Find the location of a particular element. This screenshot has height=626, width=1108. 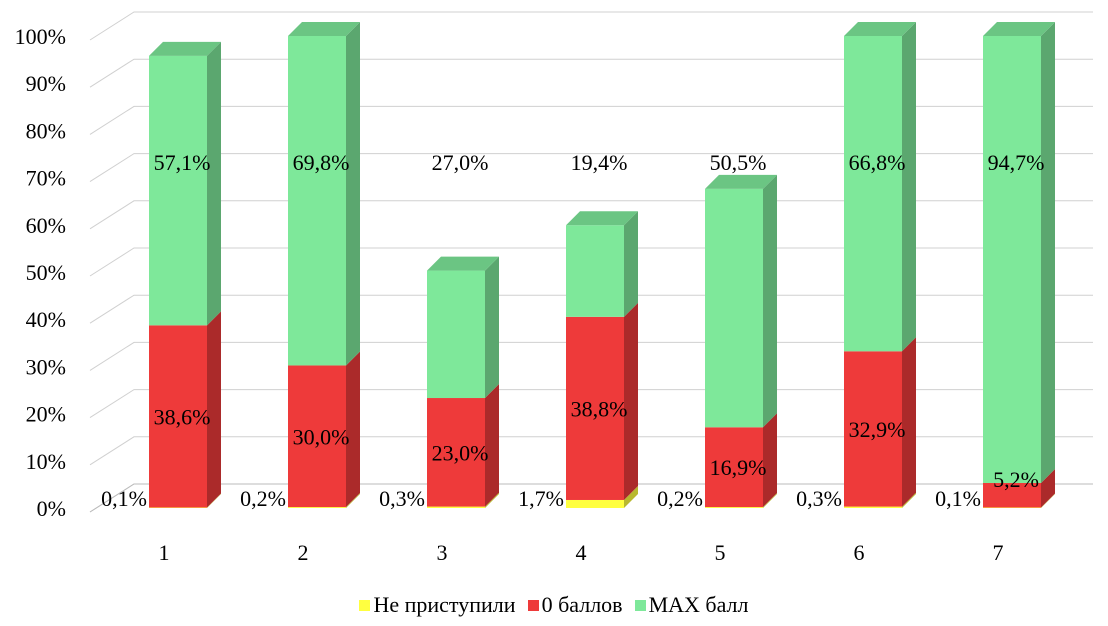

data-label: 94,7% is located at coordinates (1016, 162).